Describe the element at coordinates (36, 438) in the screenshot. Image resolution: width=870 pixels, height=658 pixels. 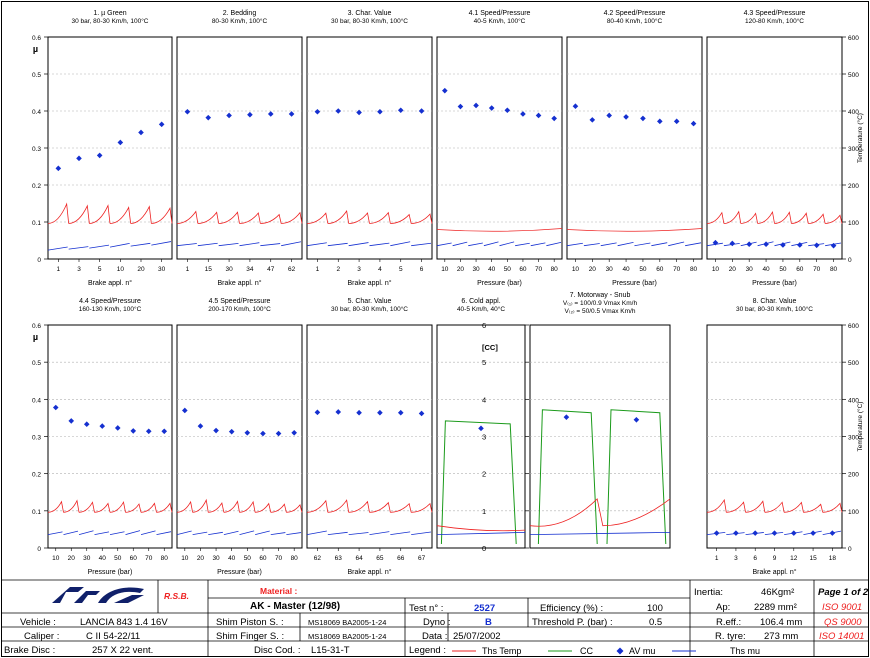
I see `mu-tick-label: 0.3` at that location.